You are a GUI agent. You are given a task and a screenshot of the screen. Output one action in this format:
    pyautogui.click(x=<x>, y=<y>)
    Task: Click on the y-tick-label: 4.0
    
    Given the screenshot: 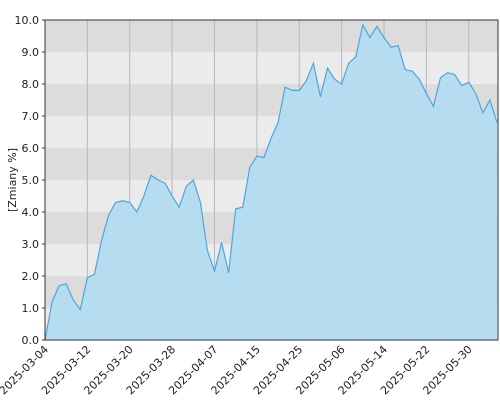 What is the action you would take?
    pyautogui.click(x=31, y=212)
    